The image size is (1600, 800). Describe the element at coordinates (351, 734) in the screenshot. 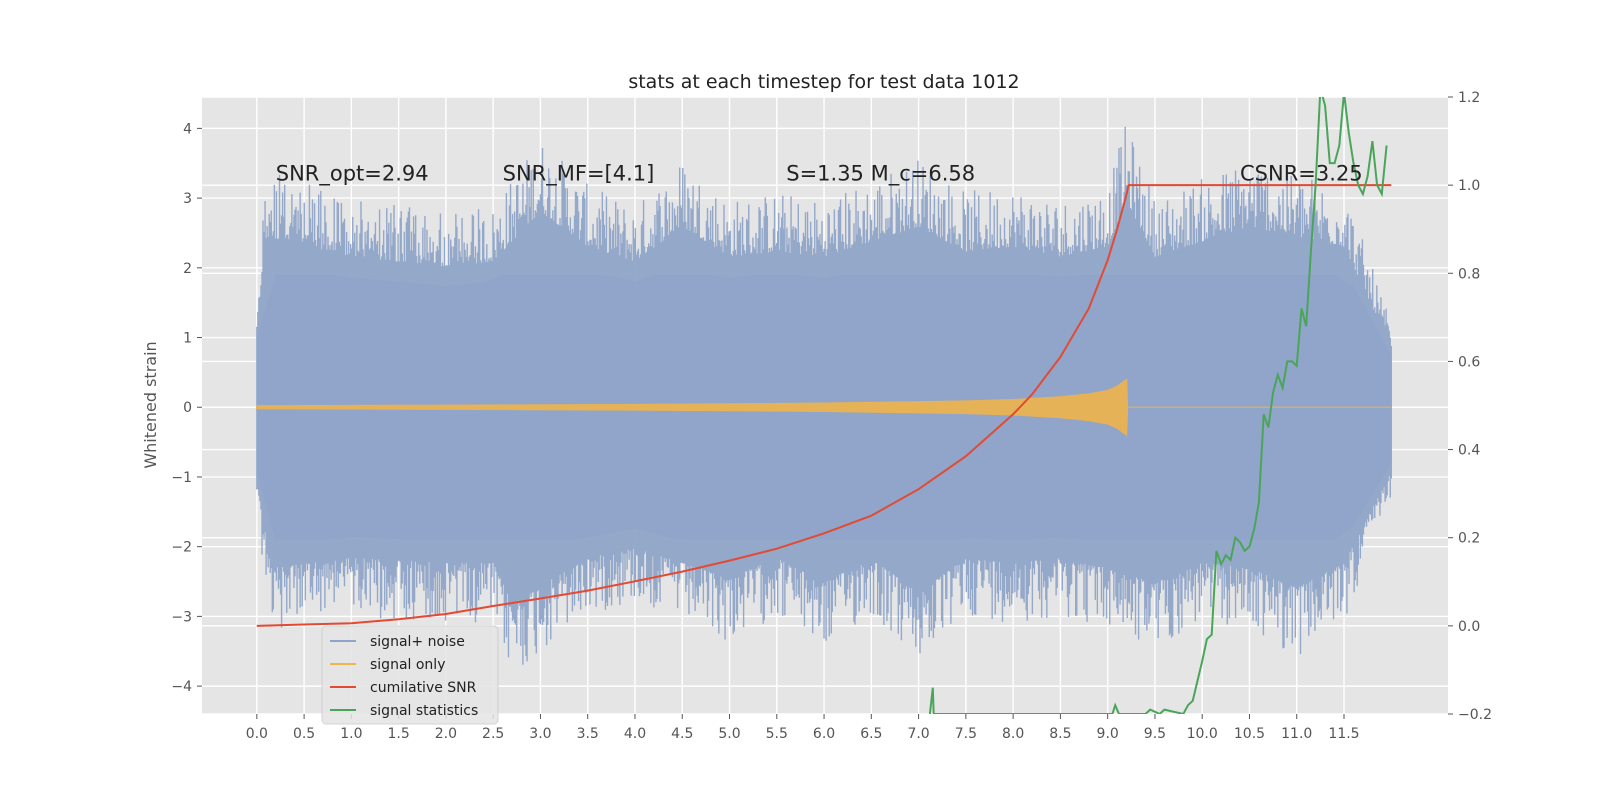

I see `x-tick-label: 1.0` at that location.